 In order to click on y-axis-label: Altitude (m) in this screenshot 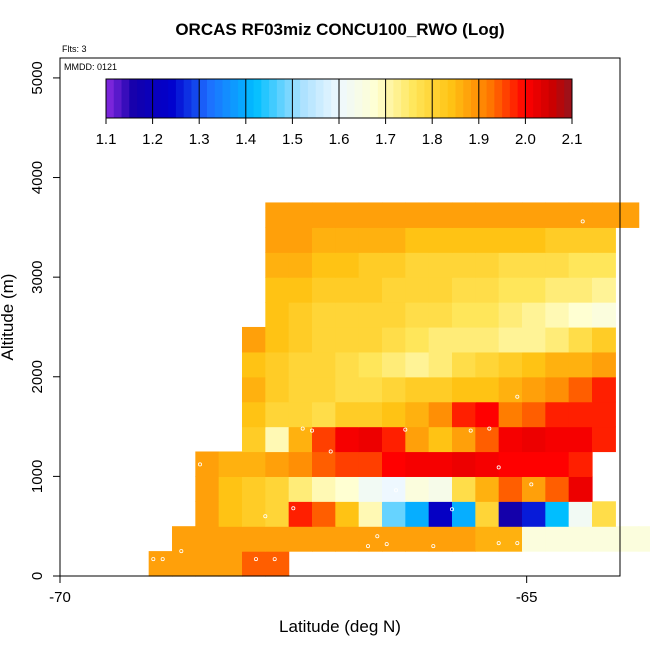, I will do `click(8, 317)`.